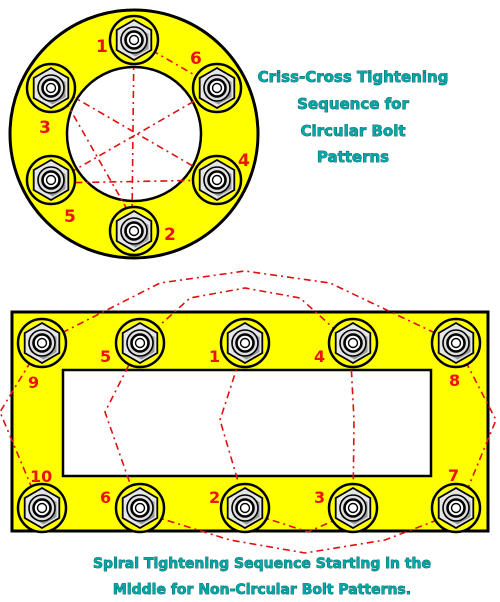 Image resolution: width=500 pixels, height=602 pixels. What do you see at coordinates (352, 131) in the screenshot?
I see `circular-caption-line-3: Circular Bolt` at bounding box center [352, 131].